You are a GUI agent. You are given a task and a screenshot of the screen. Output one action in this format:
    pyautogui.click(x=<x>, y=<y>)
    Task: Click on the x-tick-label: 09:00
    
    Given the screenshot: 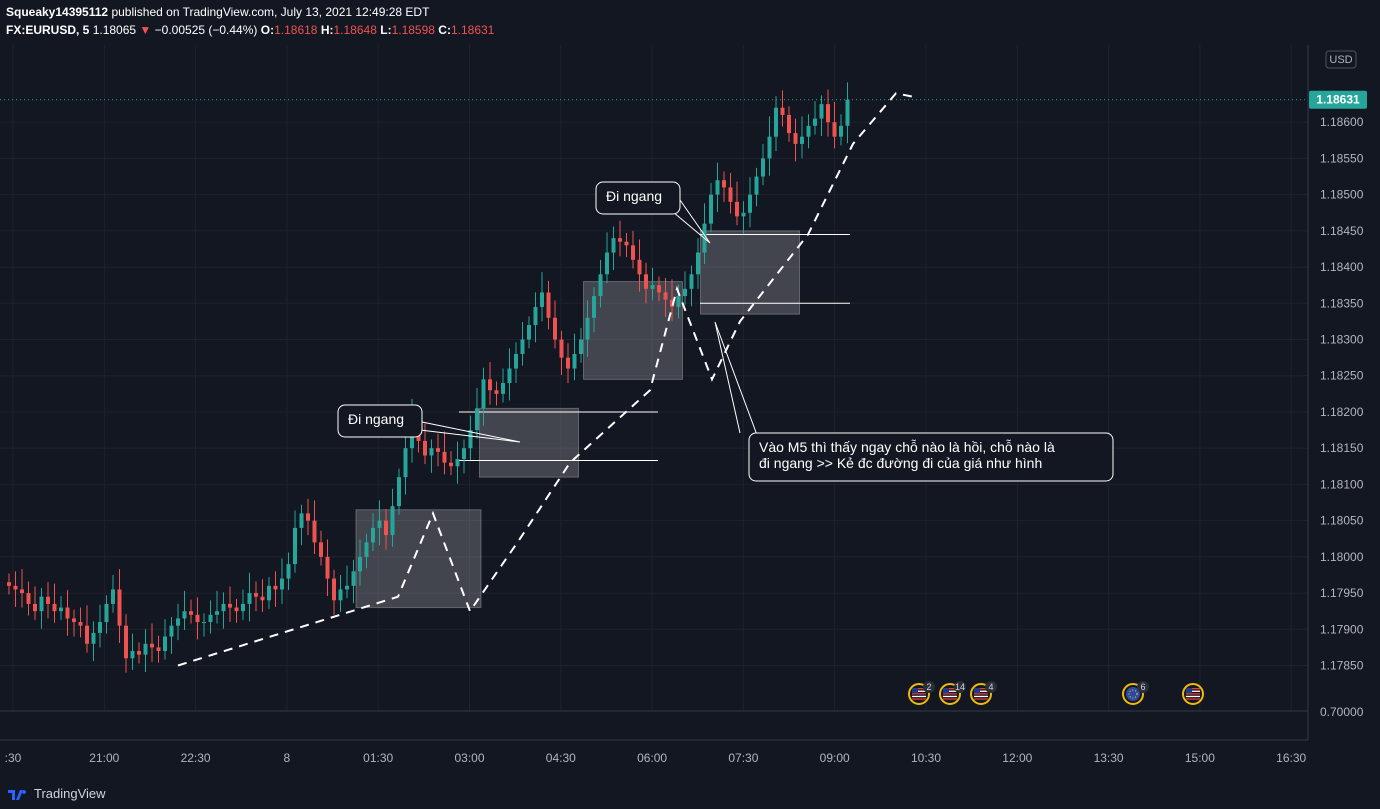 What is the action you would take?
    pyautogui.click(x=835, y=758)
    